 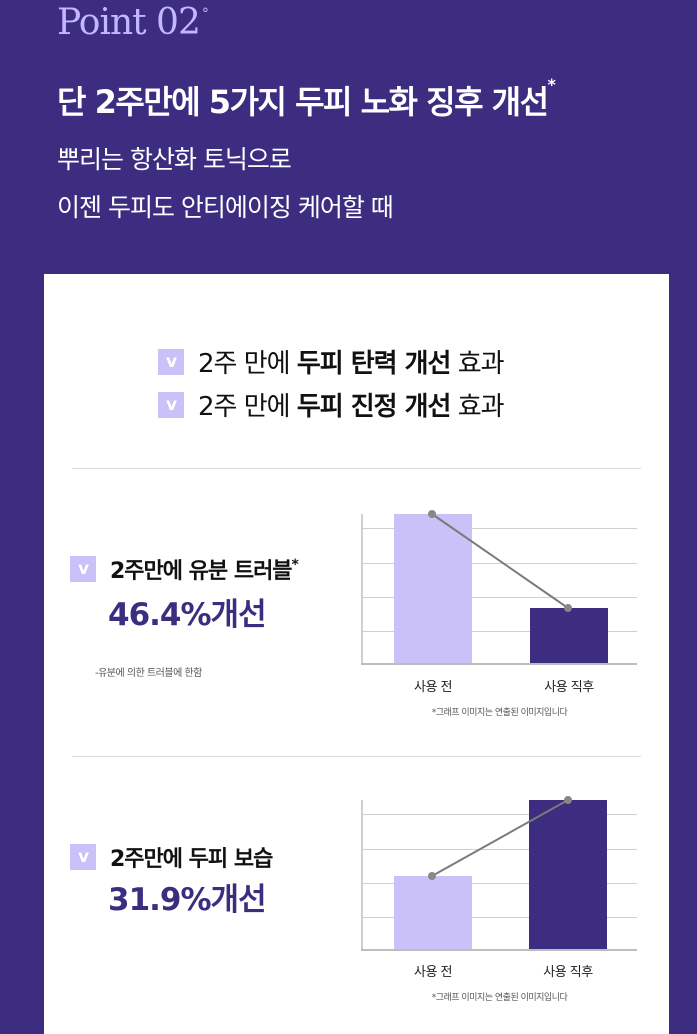 I want to click on stat-title-oil-trouble: v 2주만에 유분 트러블 *, so click(x=184, y=569).